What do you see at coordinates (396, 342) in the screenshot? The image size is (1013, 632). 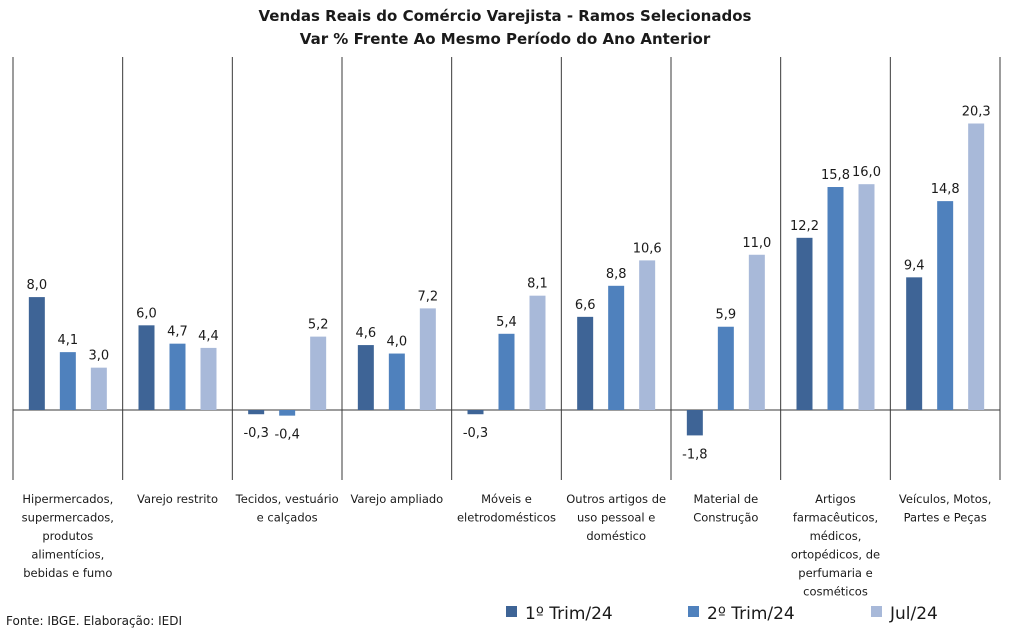 I see `data-label: 4,0` at bounding box center [396, 342].